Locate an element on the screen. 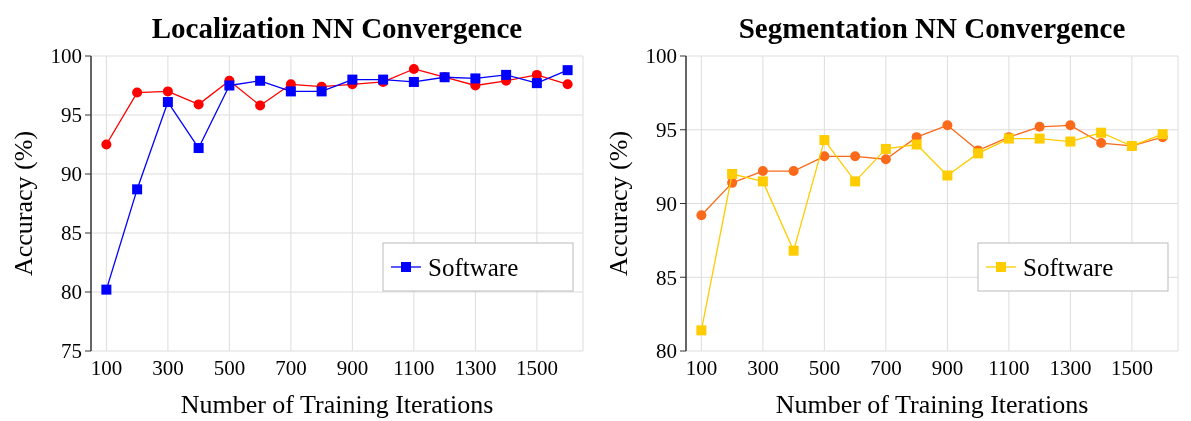 The width and height of the screenshot is (1191, 421). chart-title: Localization NN Convergence is located at coordinates (337, 28).